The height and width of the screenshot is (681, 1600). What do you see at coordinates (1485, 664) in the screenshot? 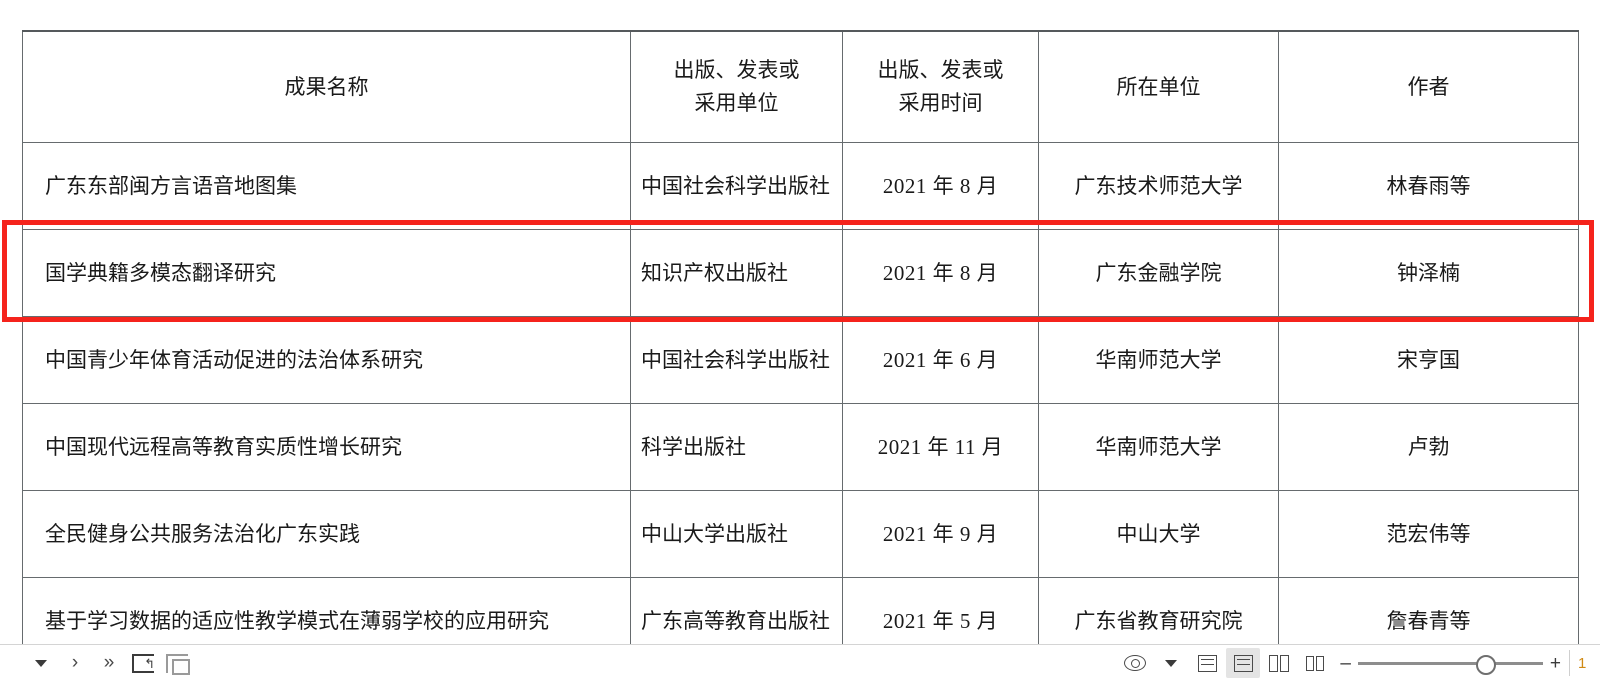
I see `zoom-slider-thumb` at bounding box center [1485, 664].